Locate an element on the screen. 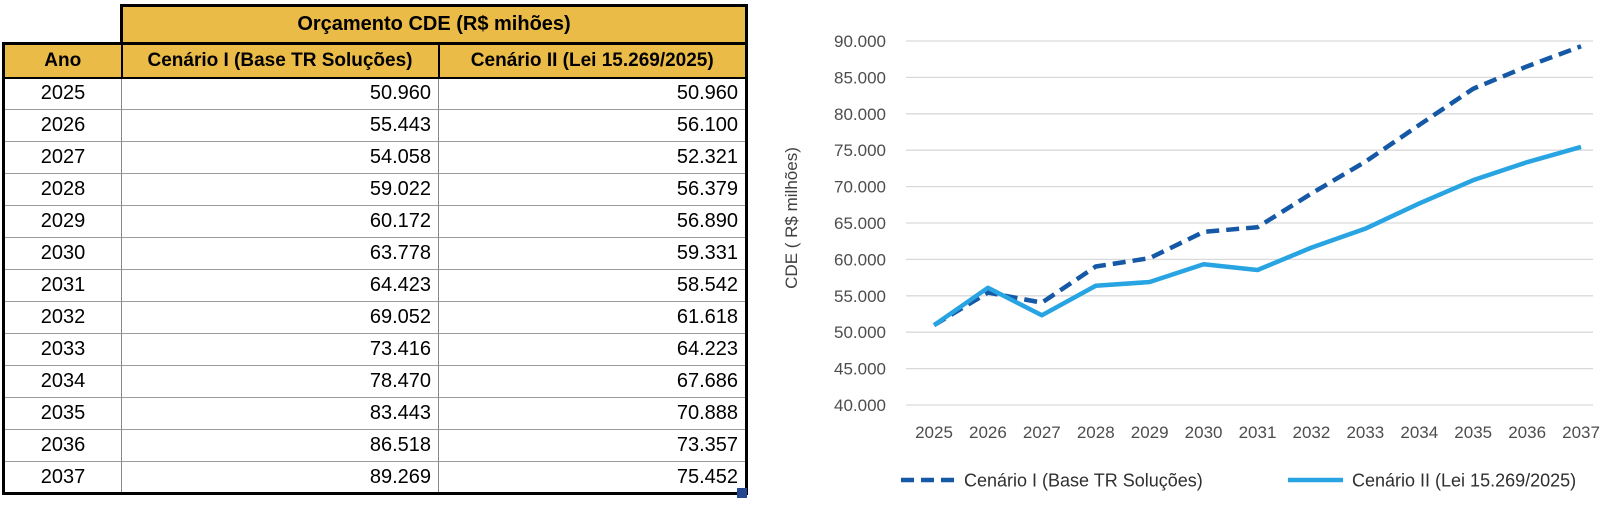 This screenshot has width=1600, height=506. cell-ano: 2035 is located at coordinates (62, 413).